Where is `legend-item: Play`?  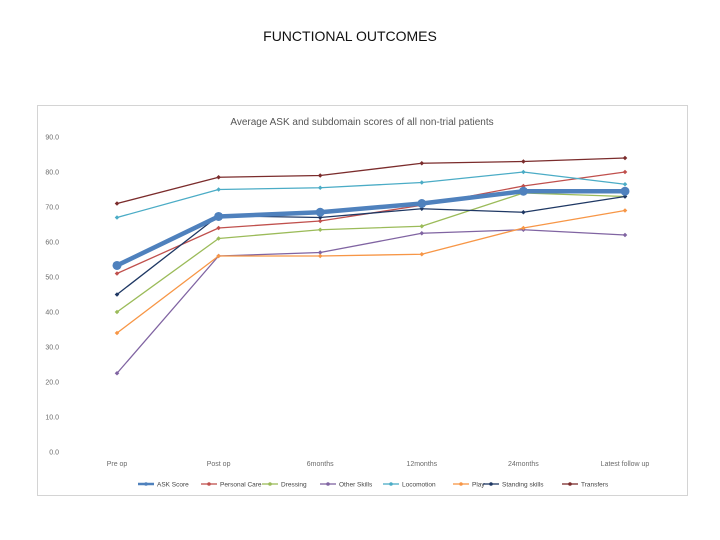
legend-item: Play is located at coordinates (469, 484).